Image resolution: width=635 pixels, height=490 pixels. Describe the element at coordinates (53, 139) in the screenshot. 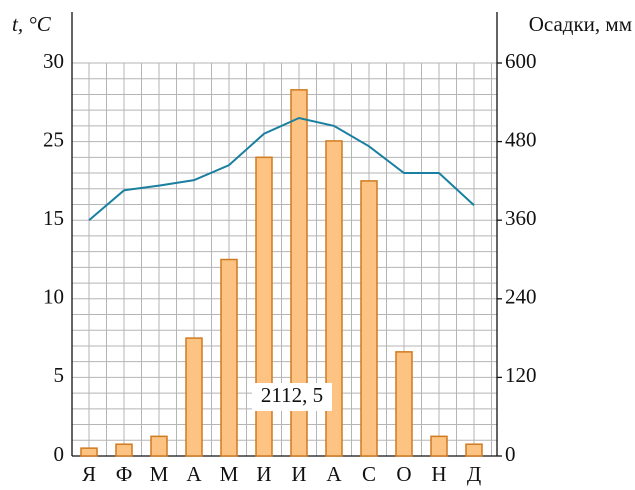

I see `y-tick-label: 25` at that location.